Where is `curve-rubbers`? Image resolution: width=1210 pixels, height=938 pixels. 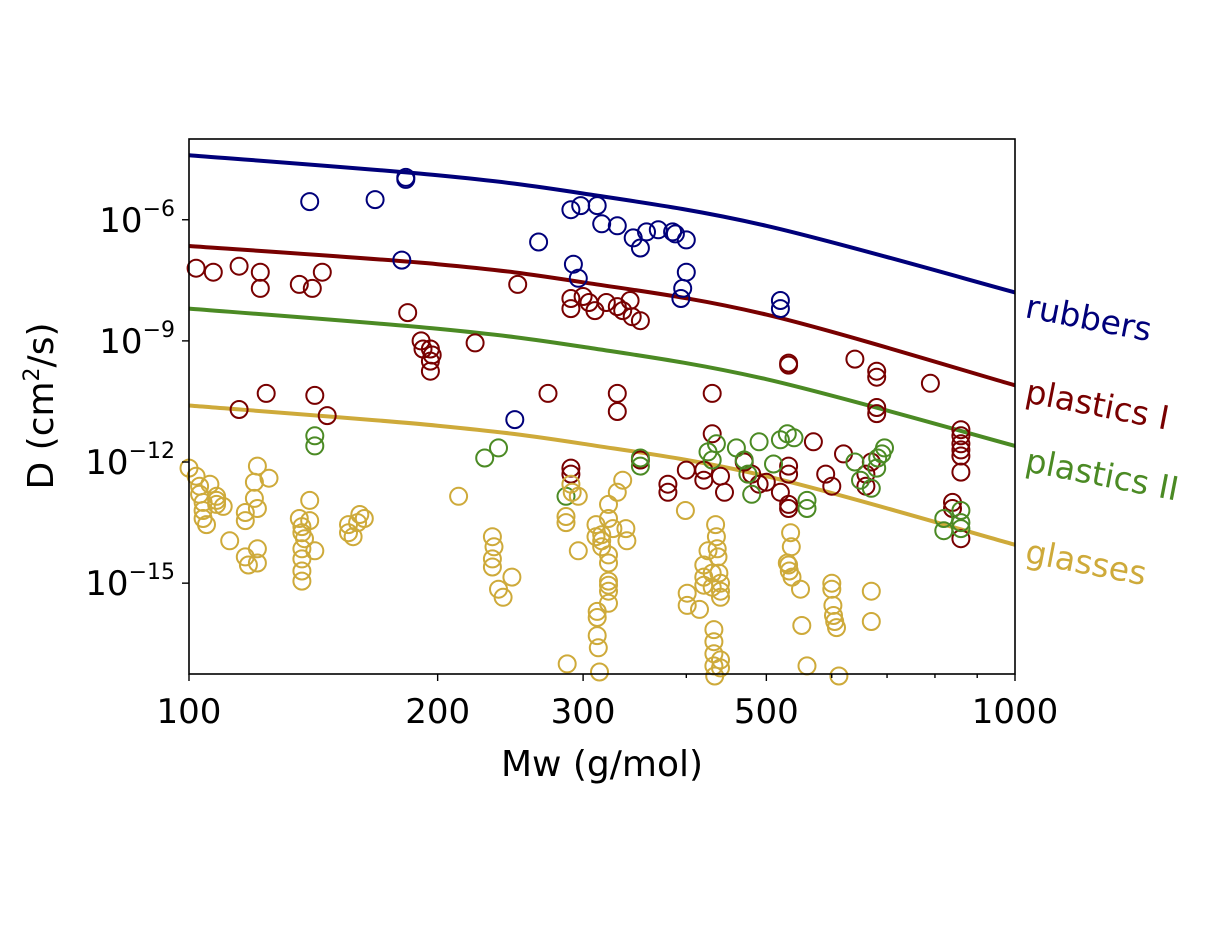 curve-rubbers is located at coordinates (602, 224).